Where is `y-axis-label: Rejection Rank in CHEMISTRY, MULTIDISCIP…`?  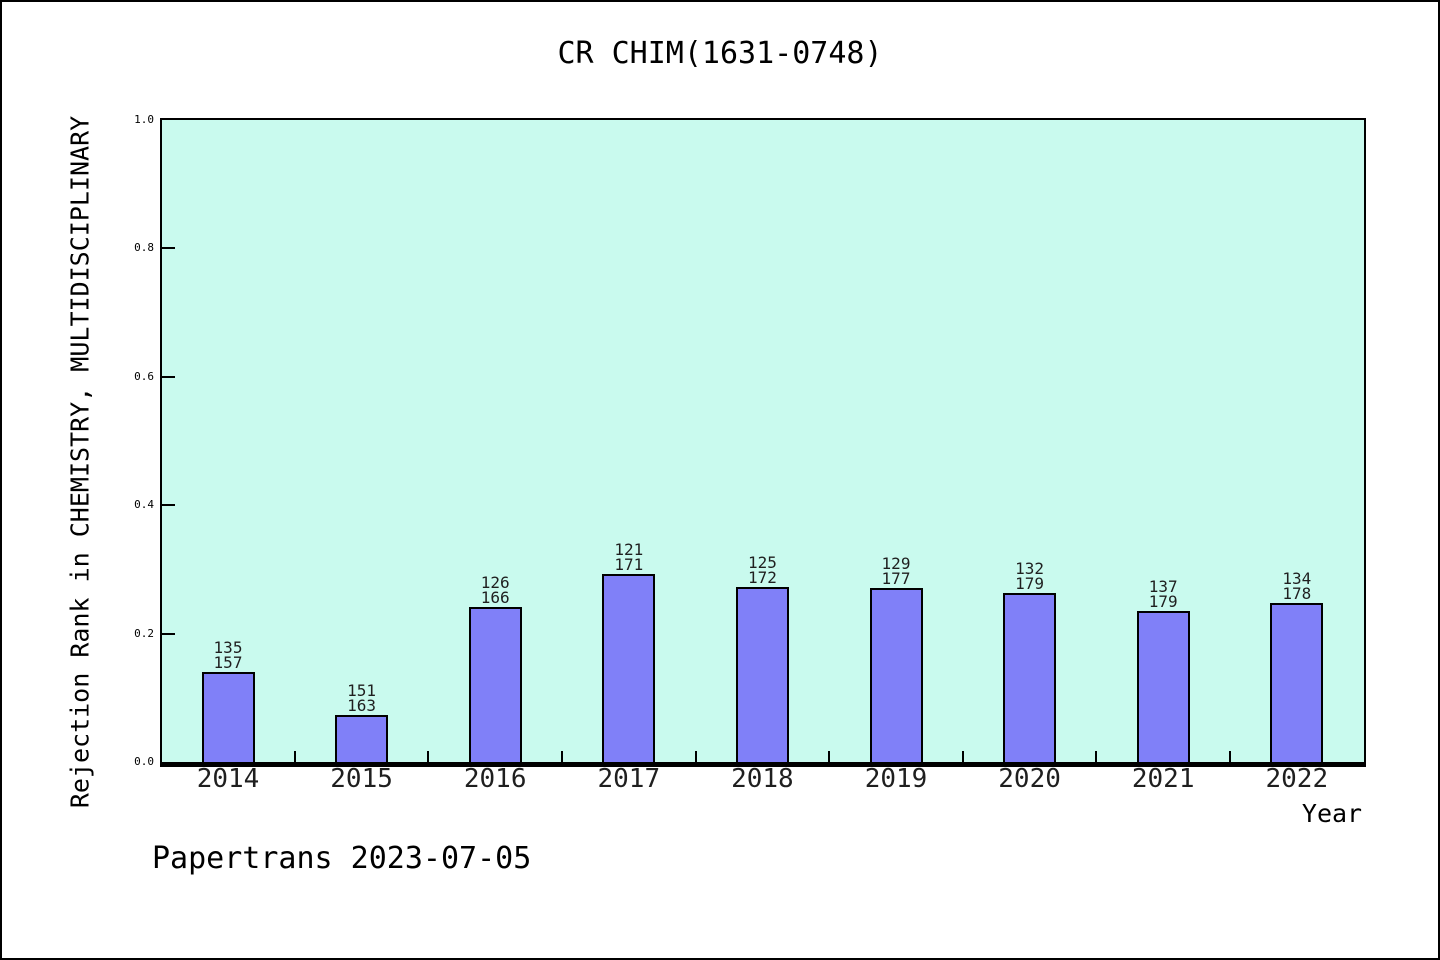
y-axis-label: Rejection Rank in CHEMISTRY, MULTIDISCIP… is located at coordinates (80, 462).